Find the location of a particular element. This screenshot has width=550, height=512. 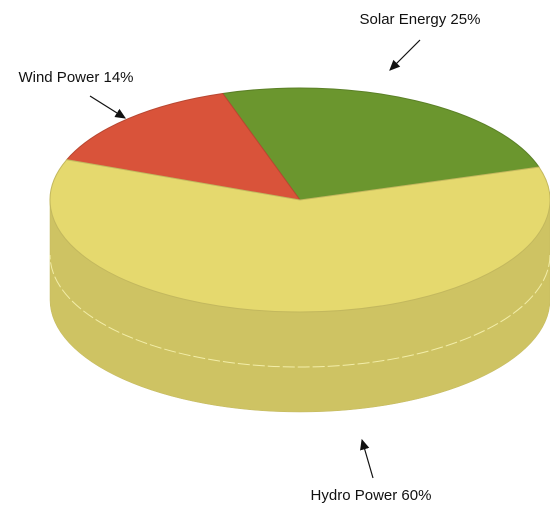

label-value: 25% is located at coordinates (465, 19).